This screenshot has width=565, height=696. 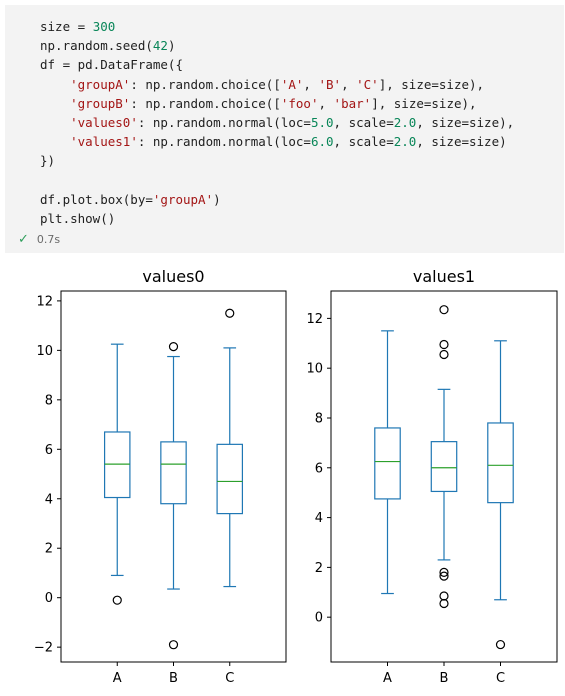 I want to click on code-token: 'B', so click(x=330, y=84).